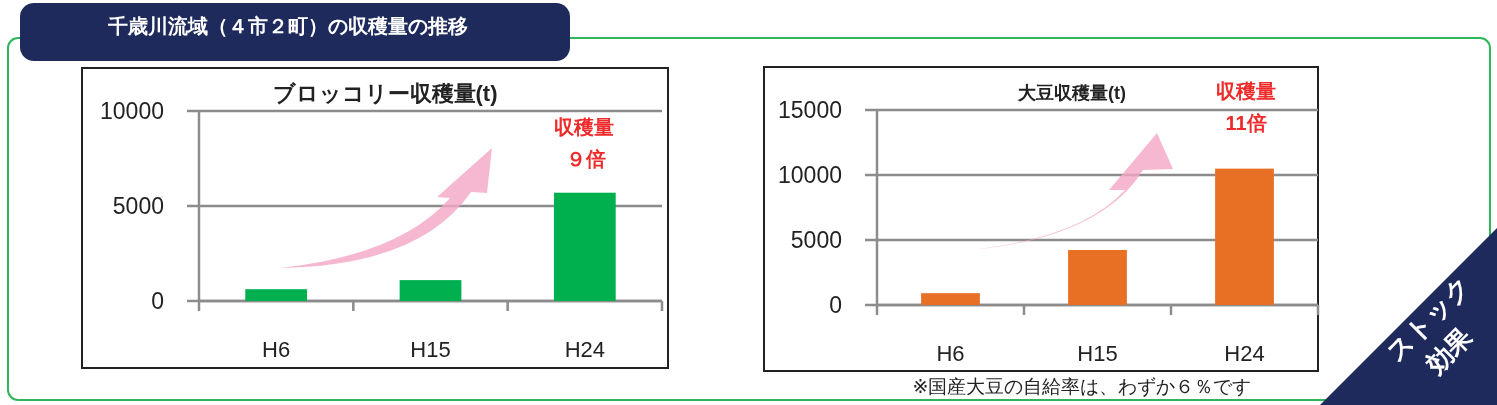  Describe the element at coordinates (584, 127) in the screenshot. I see `annotation: 収穫量` at that location.